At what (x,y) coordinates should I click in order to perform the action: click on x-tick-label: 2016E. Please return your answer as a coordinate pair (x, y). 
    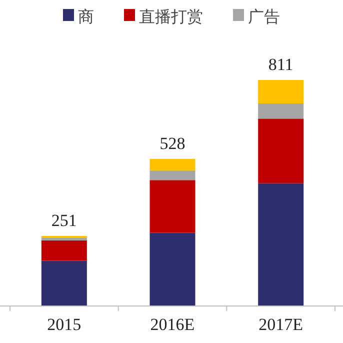
    Looking at the image, I should click on (172, 324).